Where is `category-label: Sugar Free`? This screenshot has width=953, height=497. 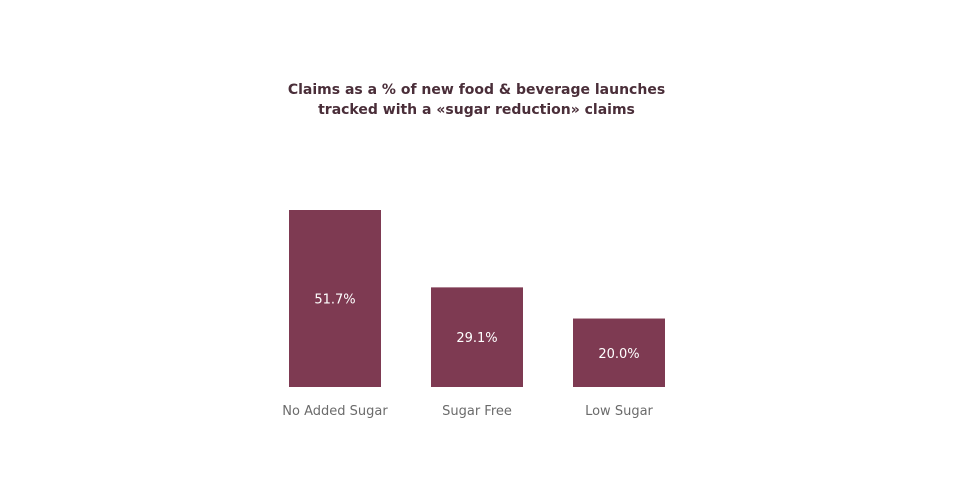 category-label: Sugar Free is located at coordinates (477, 411).